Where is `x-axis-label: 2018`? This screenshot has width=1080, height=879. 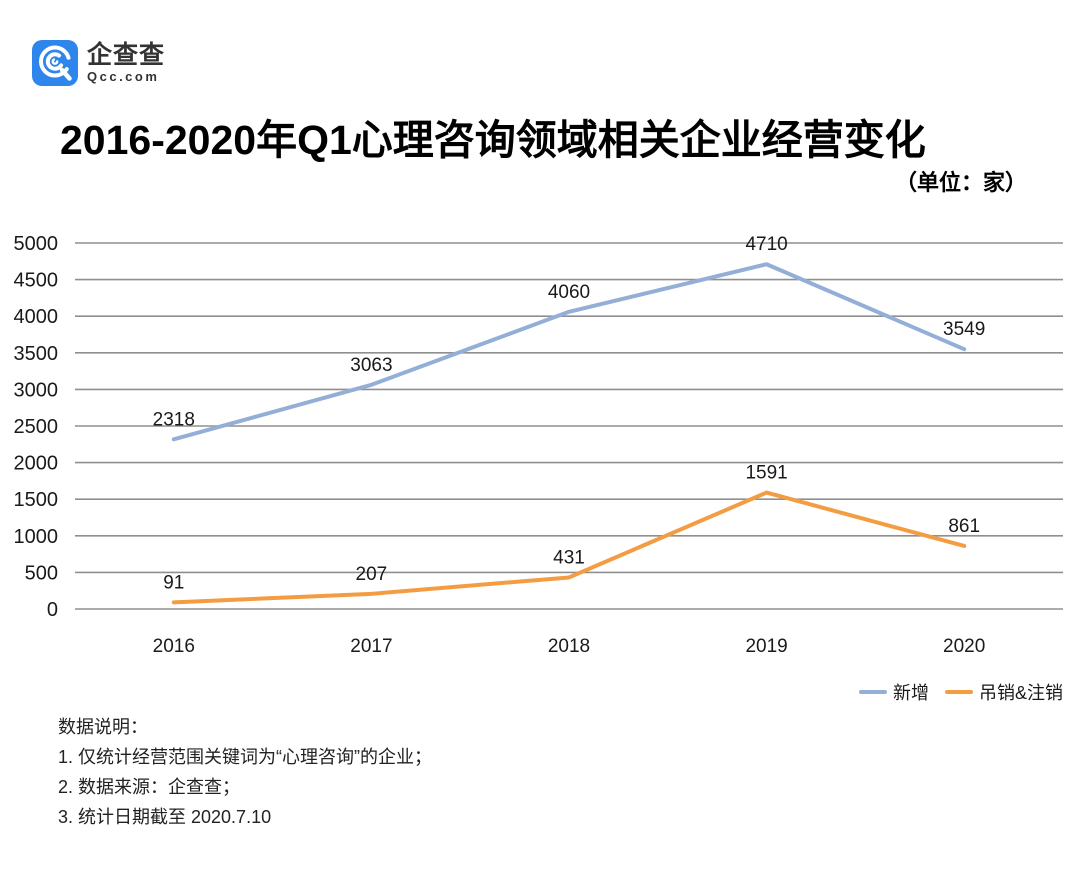 x-axis-label: 2018 is located at coordinates (569, 646).